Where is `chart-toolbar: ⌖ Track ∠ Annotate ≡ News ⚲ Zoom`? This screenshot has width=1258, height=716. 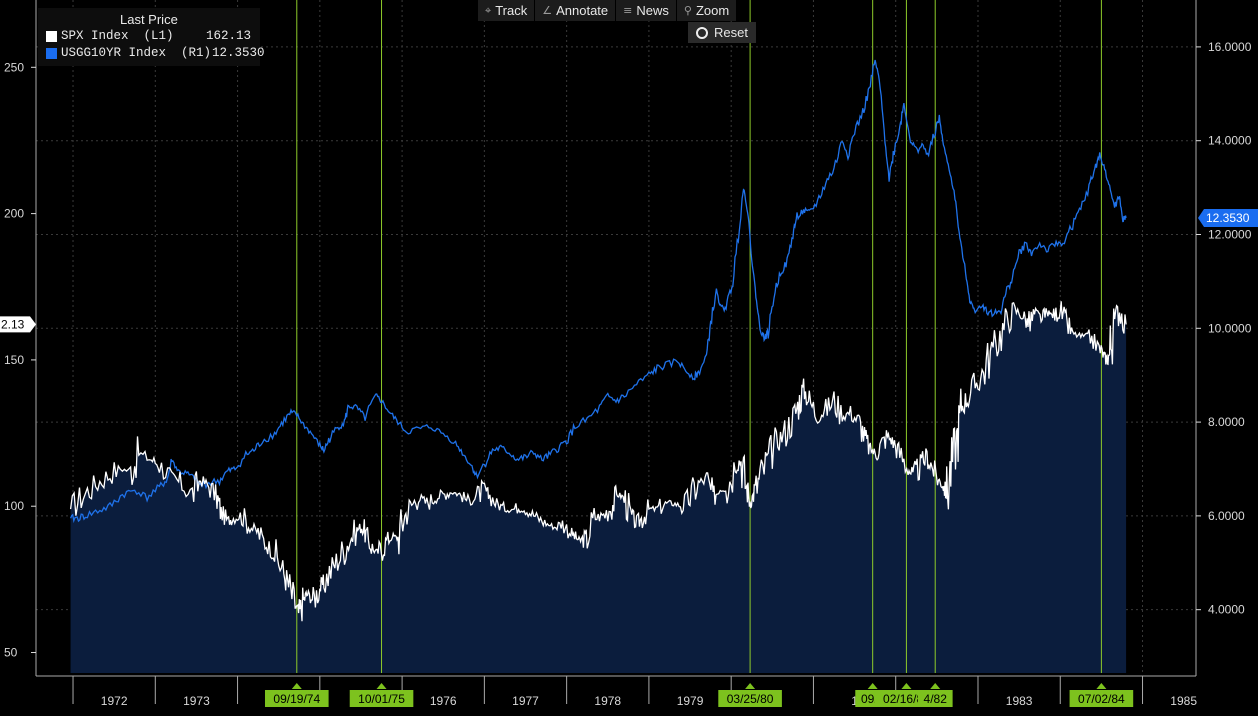
chart-toolbar: ⌖ Track ∠ Annotate ≡ News ⚲ Zoom is located at coordinates (608, 10).